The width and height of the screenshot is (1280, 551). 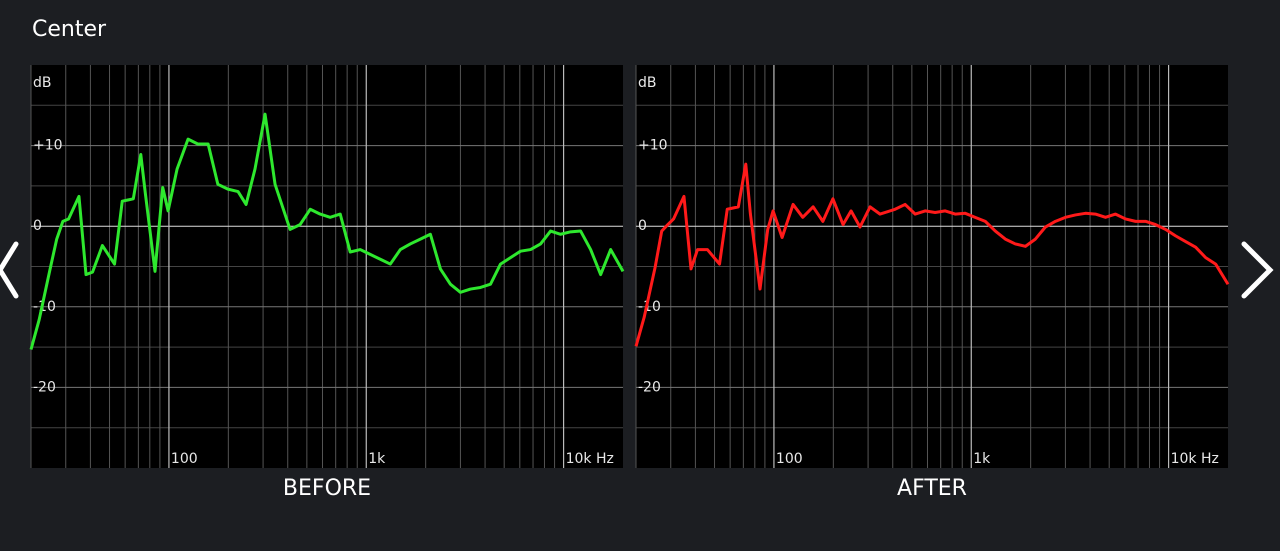 What do you see at coordinates (9, 270) in the screenshot?
I see `prev-arrow` at bounding box center [9, 270].